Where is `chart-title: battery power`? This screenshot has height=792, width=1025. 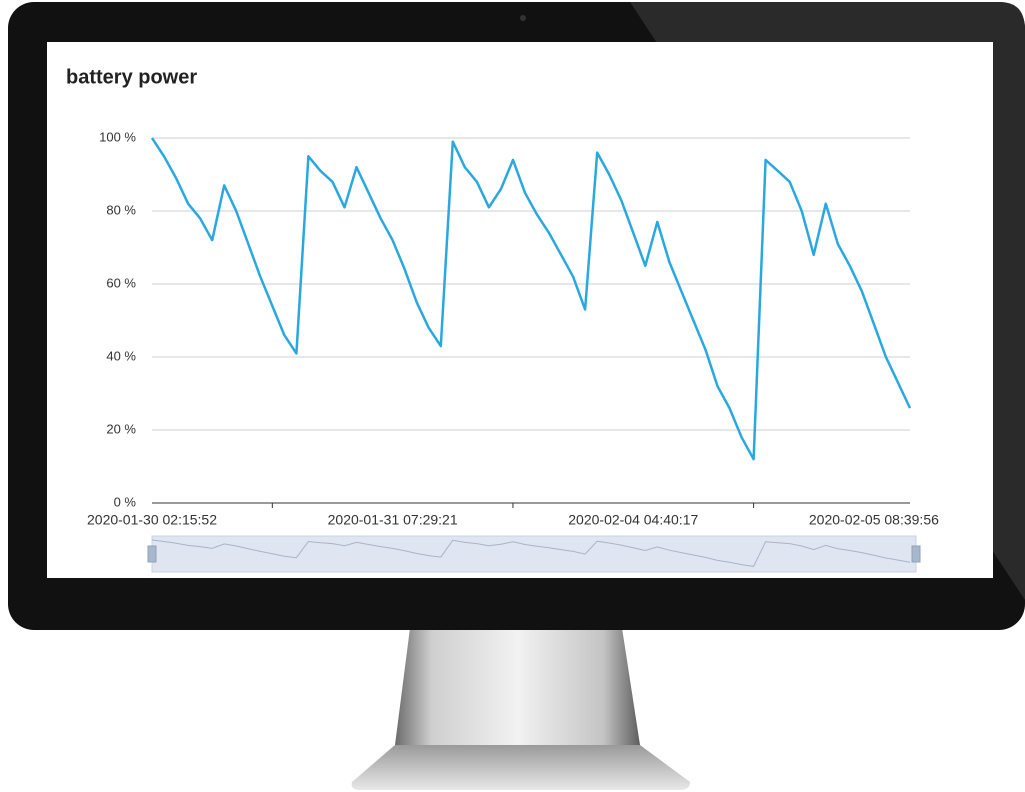 chart-title: battery power is located at coordinates (131, 77).